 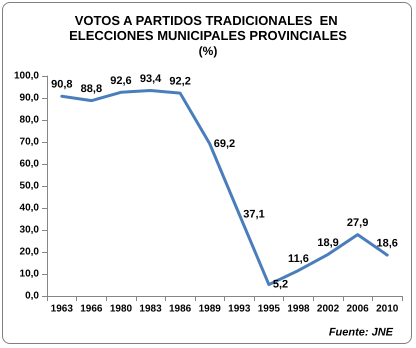 I want to click on data-label: 18,9, so click(x=328, y=242).